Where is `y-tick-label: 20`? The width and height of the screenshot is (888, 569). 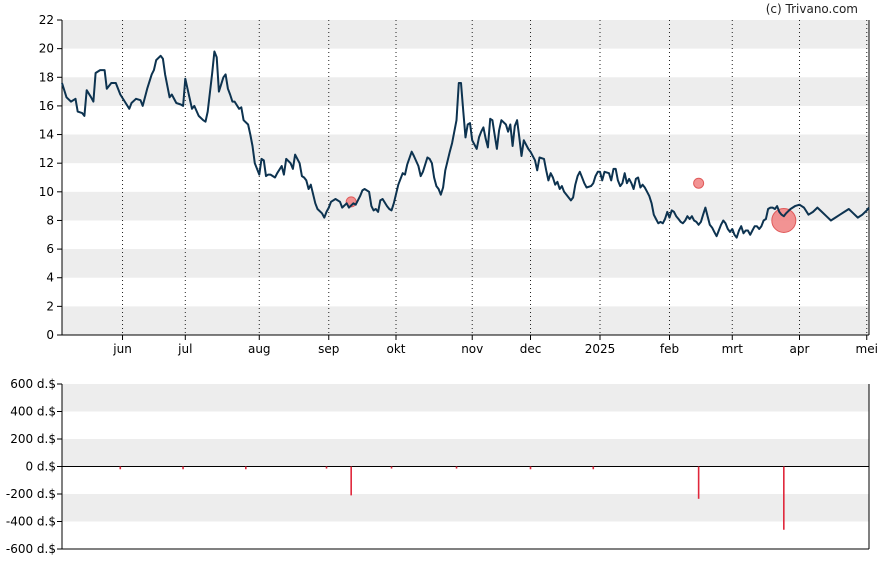 y-tick-label: 20 is located at coordinates (46, 49).